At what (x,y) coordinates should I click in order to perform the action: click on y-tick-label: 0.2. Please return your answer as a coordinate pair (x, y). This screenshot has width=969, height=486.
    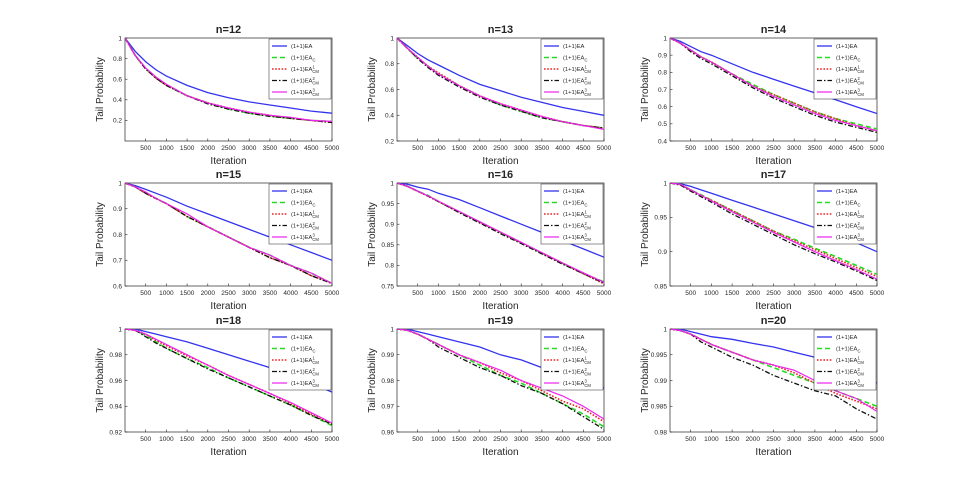
    Looking at the image, I should click on (117, 121).